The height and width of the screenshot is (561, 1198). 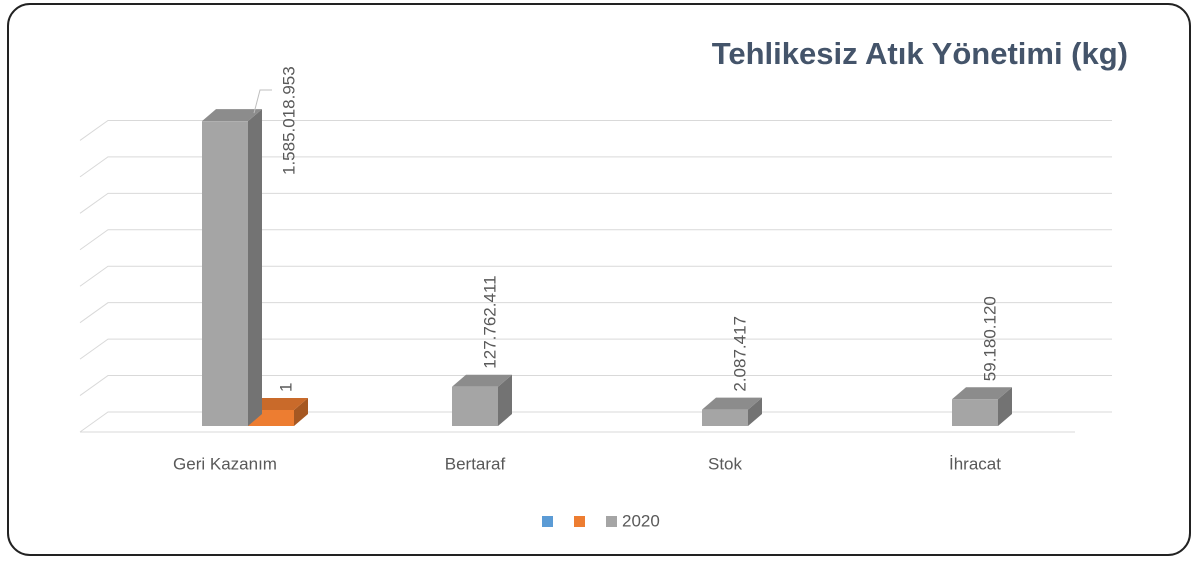 I want to click on data-label: 1, so click(x=285, y=387).